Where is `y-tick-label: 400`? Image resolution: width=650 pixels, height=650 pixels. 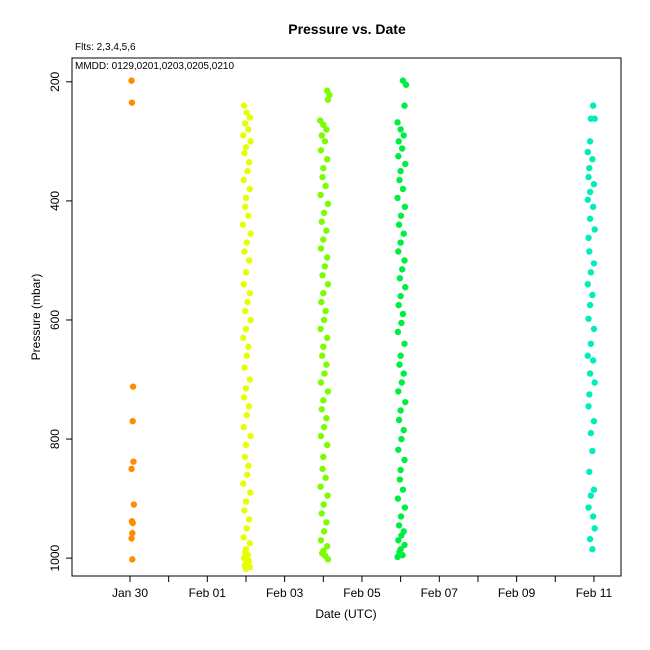 y-tick-label: 400 is located at coordinates (55, 201).